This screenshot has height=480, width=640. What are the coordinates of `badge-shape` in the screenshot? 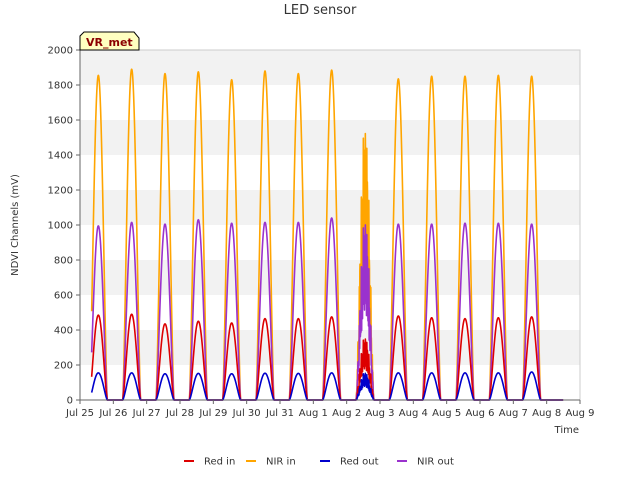 It's located at (109, 41).